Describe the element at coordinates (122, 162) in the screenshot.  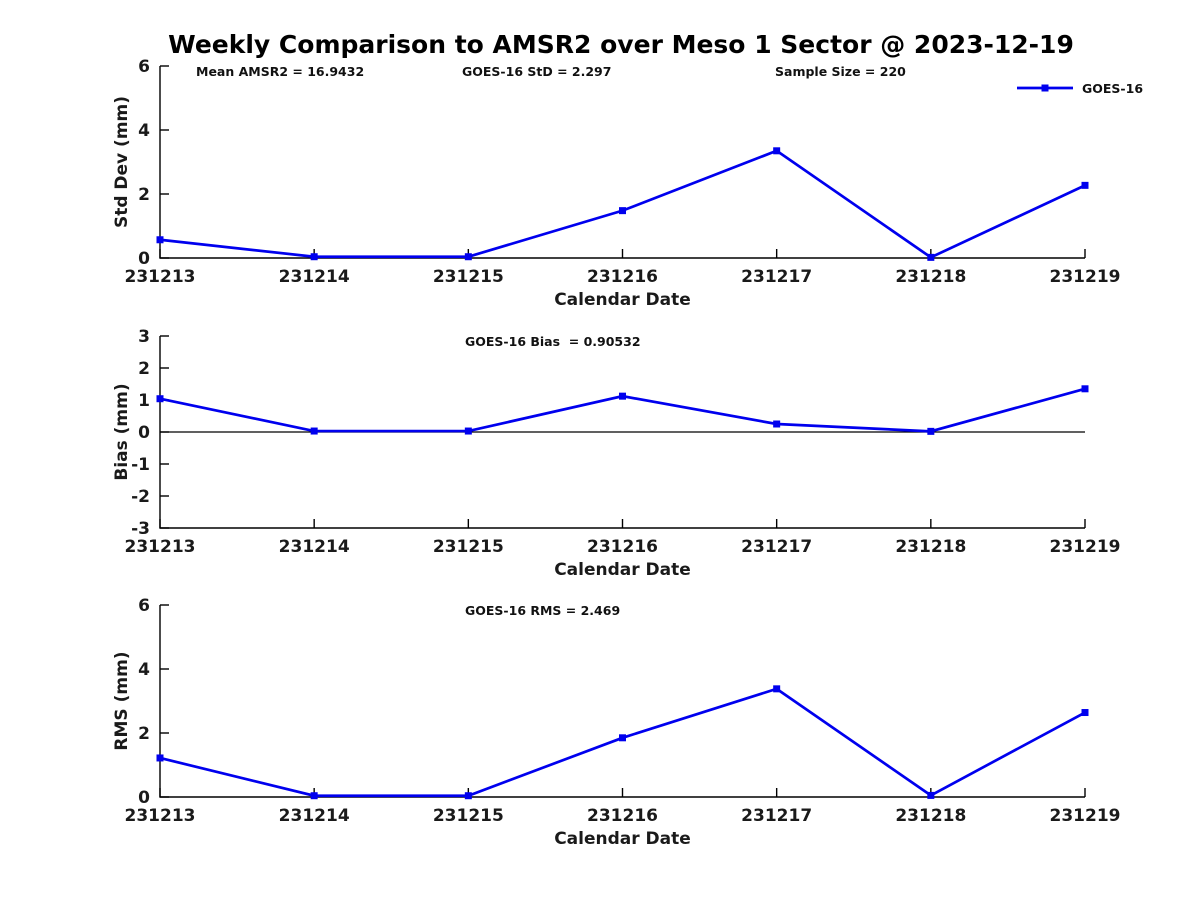
I see `y-axis-label: Std Dev (mm)` at that location.